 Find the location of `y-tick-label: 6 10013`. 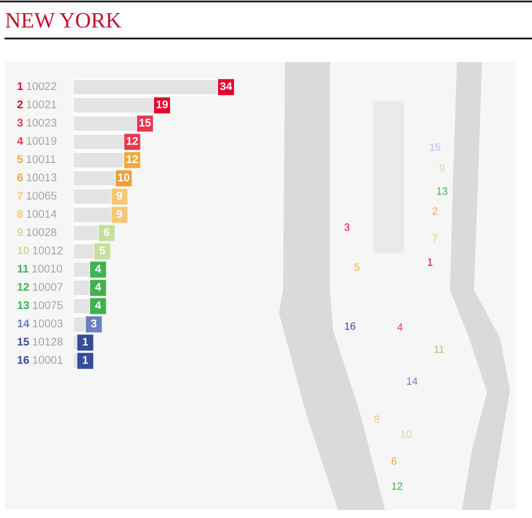

y-tick-label: 6 10013 is located at coordinates (36, 177).